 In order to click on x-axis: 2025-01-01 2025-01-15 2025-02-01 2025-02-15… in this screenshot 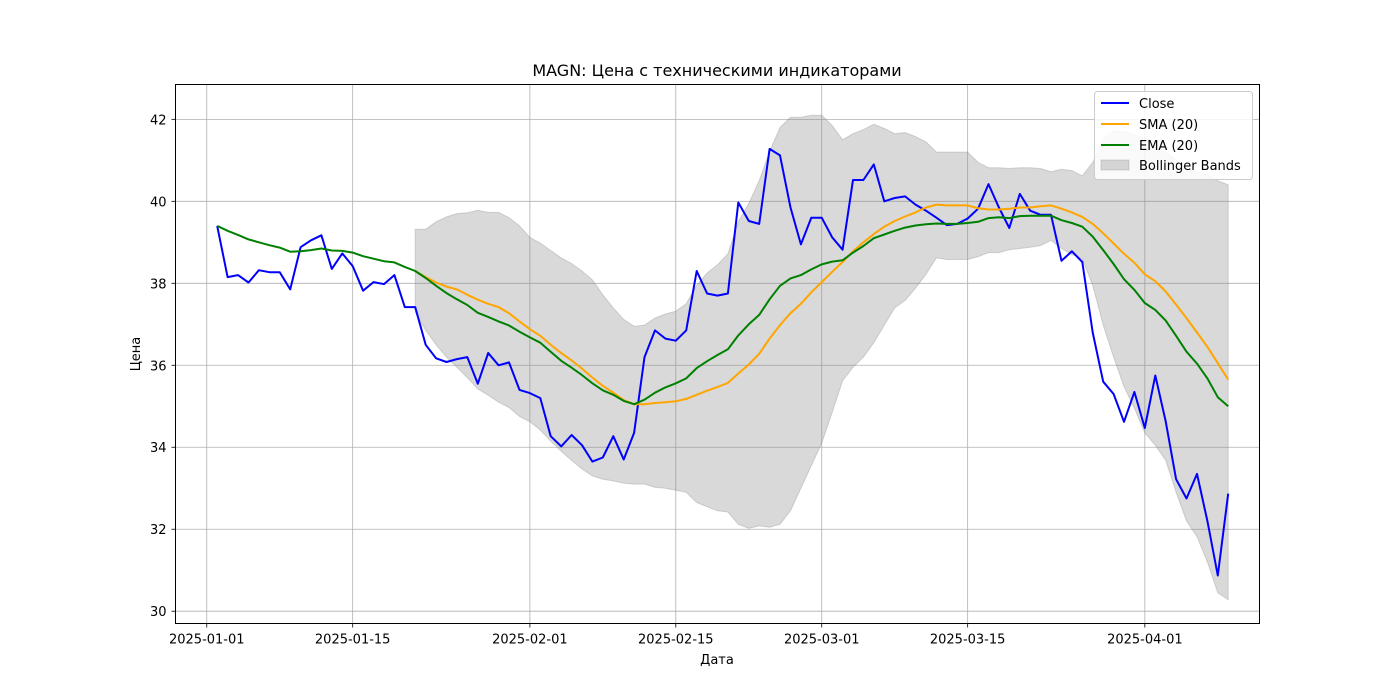, I will do `click(676, 635)`.